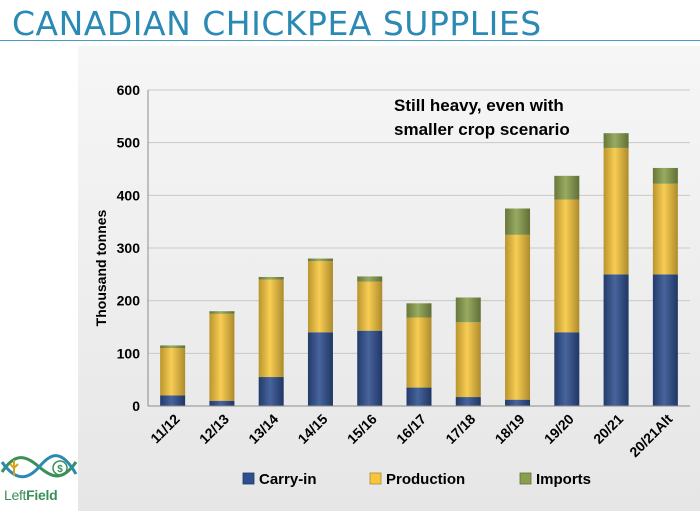 The height and width of the screenshot is (511, 700). Describe the element at coordinates (214, 429) in the screenshot. I see `x-tick-label: 12/13` at that location.